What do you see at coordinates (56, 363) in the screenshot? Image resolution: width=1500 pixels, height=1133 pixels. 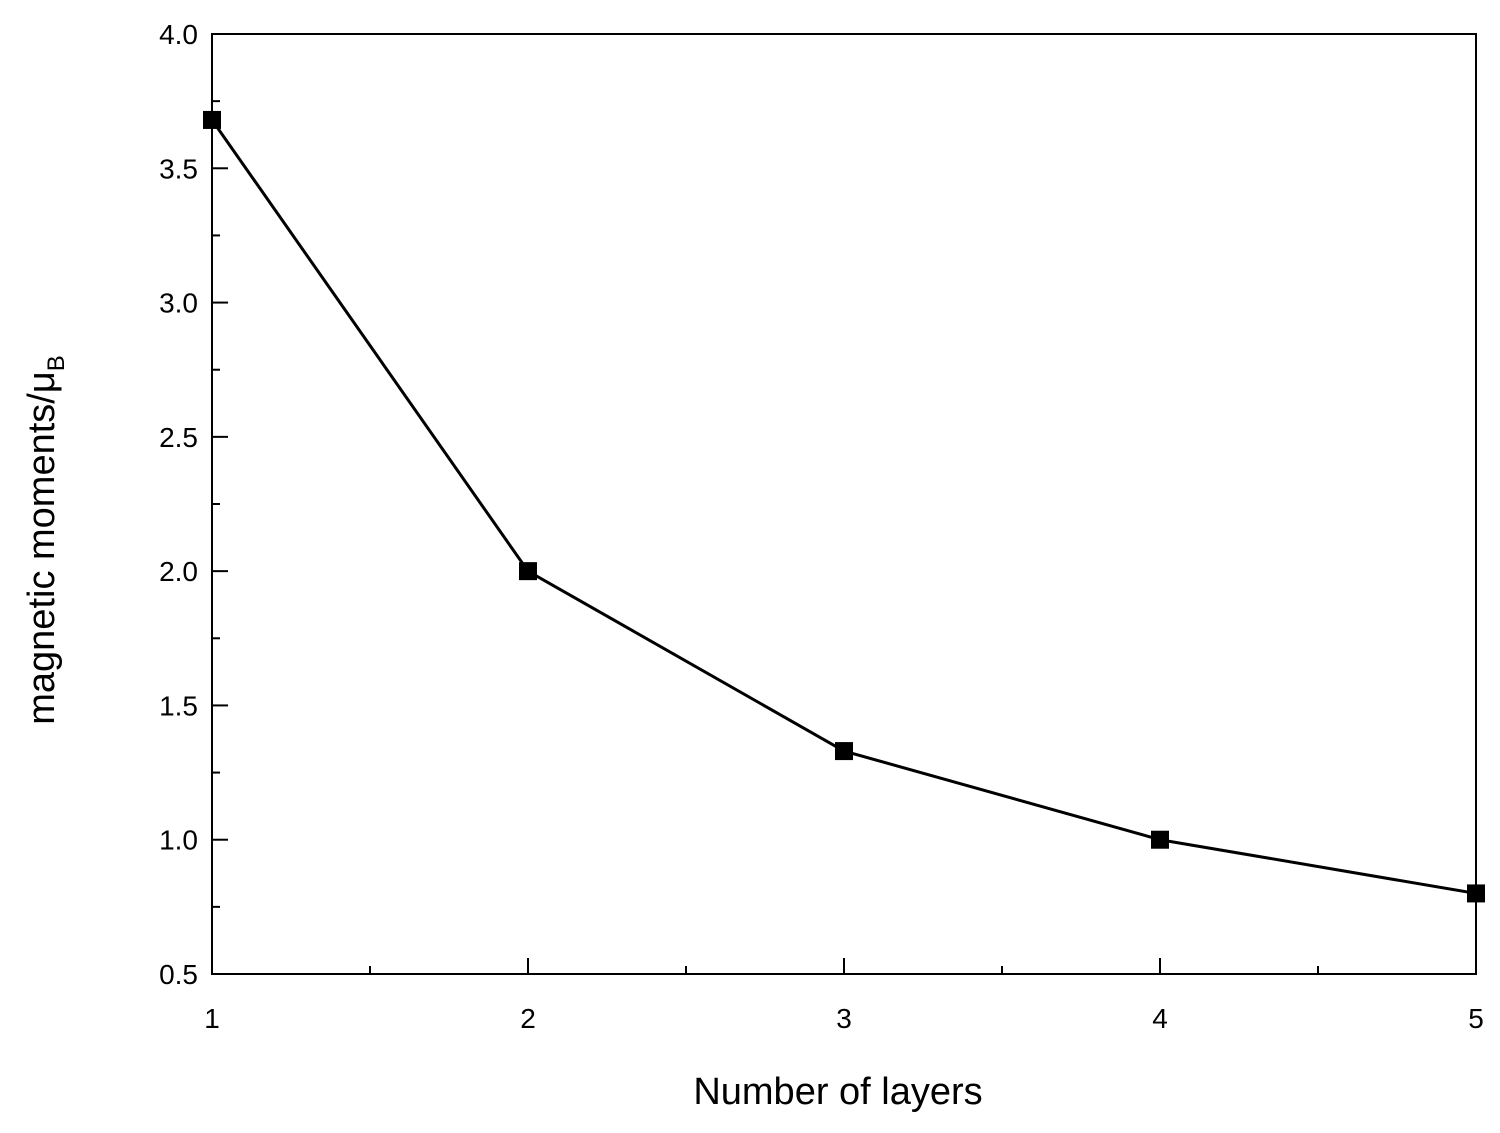 I see `y-axis-title-subscript: B` at bounding box center [56, 363].